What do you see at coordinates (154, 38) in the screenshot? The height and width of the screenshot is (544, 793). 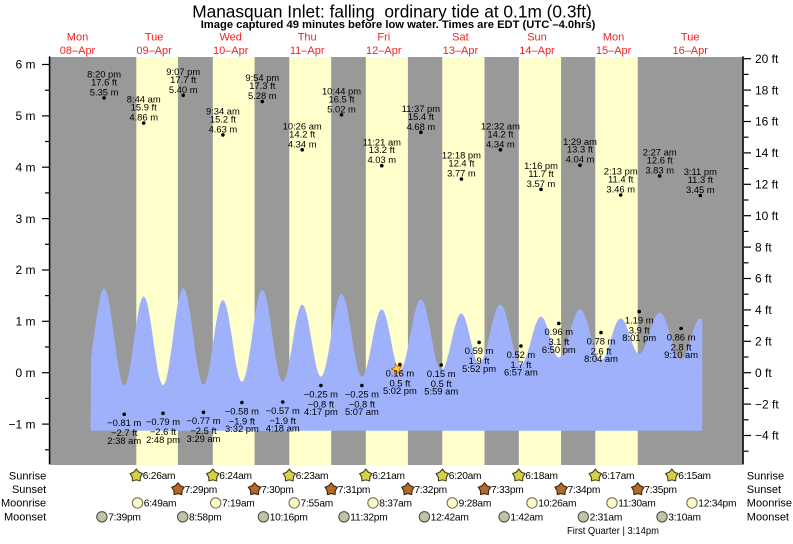 I see `svg-text: Tue` at bounding box center [154, 38].